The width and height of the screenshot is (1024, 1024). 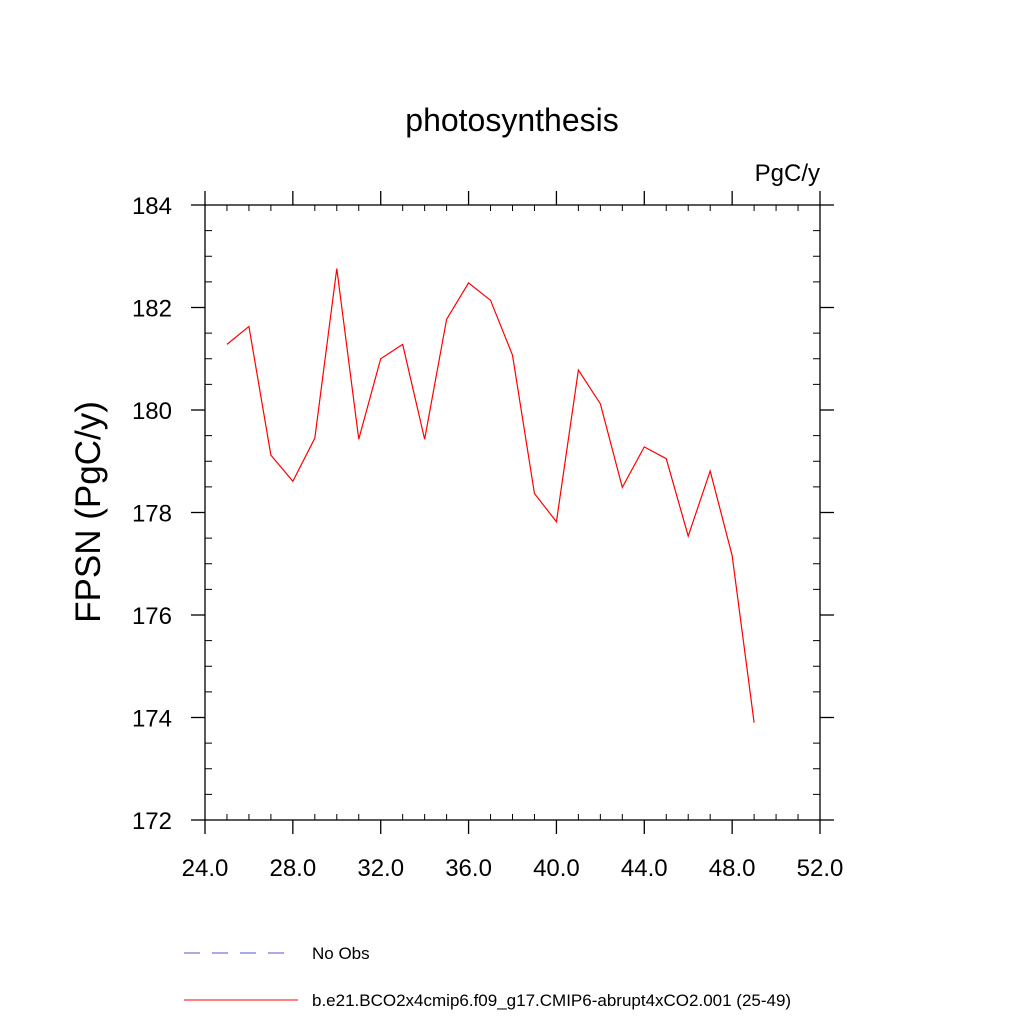 I want to click on y-tick-labels: 172 174 176 178 180 182 184, so click(x=152, y=514).